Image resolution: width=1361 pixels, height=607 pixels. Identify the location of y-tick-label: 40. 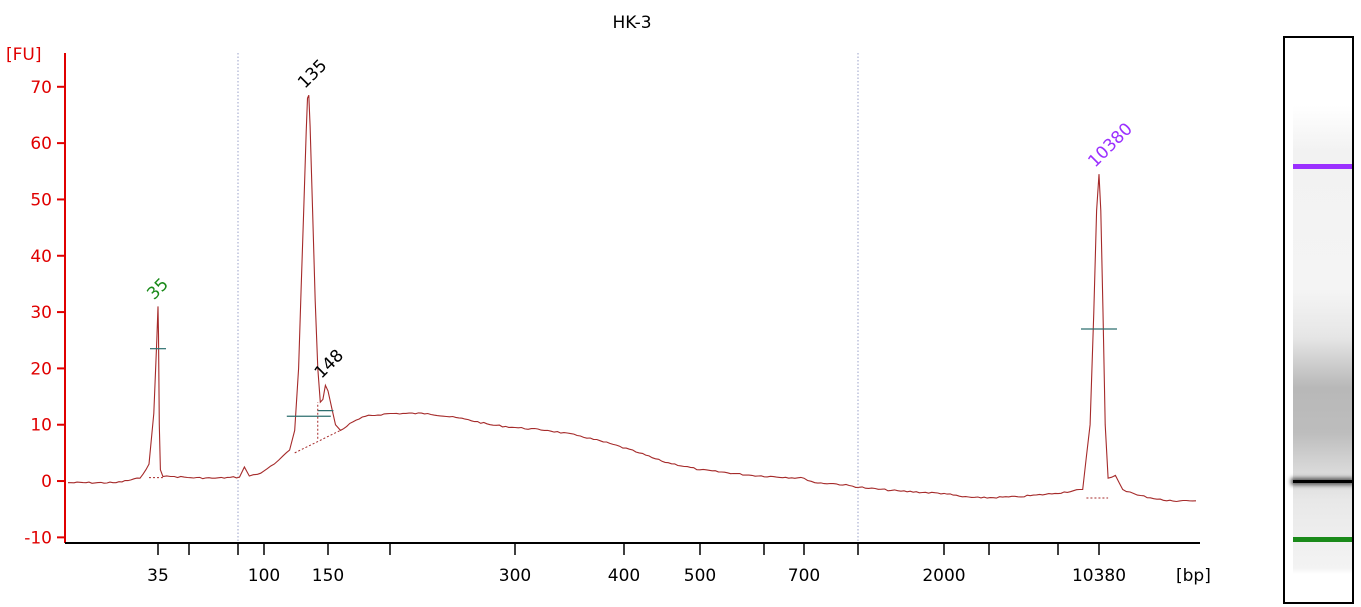
(41, 257).